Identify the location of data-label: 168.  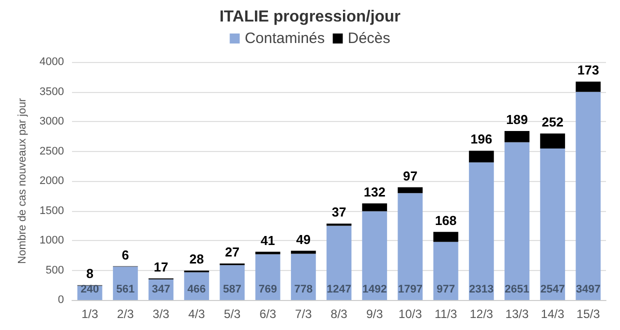
(445, 220).